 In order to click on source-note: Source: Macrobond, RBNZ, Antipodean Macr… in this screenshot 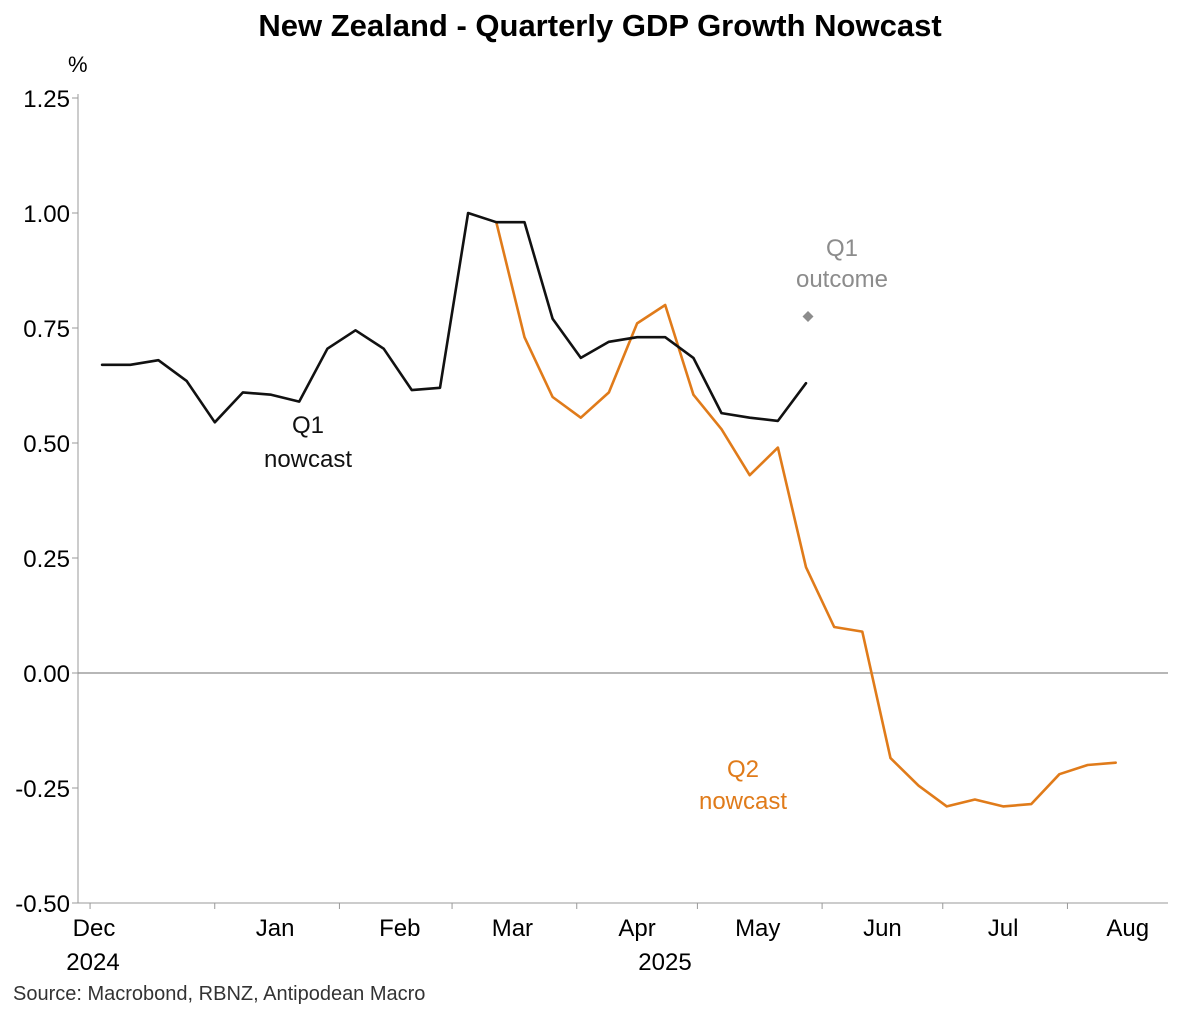, I will do `click(219, 994)`.